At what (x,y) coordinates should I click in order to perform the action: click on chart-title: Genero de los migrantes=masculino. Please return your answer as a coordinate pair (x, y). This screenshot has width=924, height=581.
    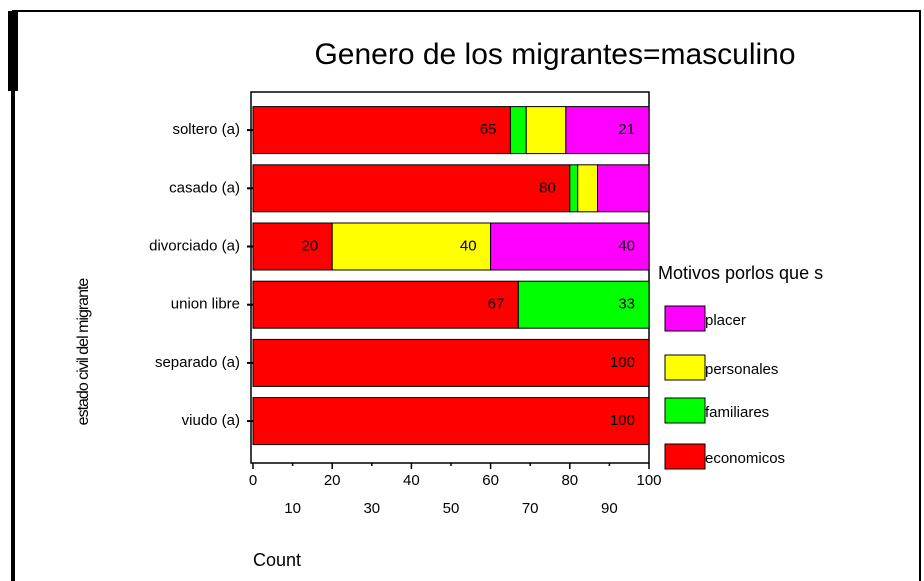
    Looking at the image, I should click on (554, 54).